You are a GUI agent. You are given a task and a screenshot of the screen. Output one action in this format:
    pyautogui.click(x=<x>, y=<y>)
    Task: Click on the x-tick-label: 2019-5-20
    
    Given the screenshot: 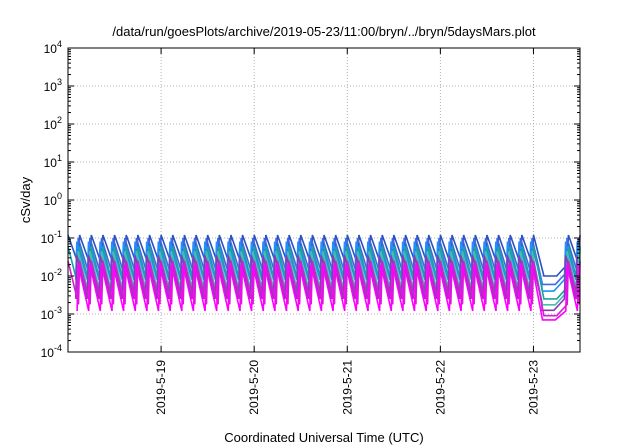 What is the action you would take?
    pyautogui.click(x=254, y=387)
    